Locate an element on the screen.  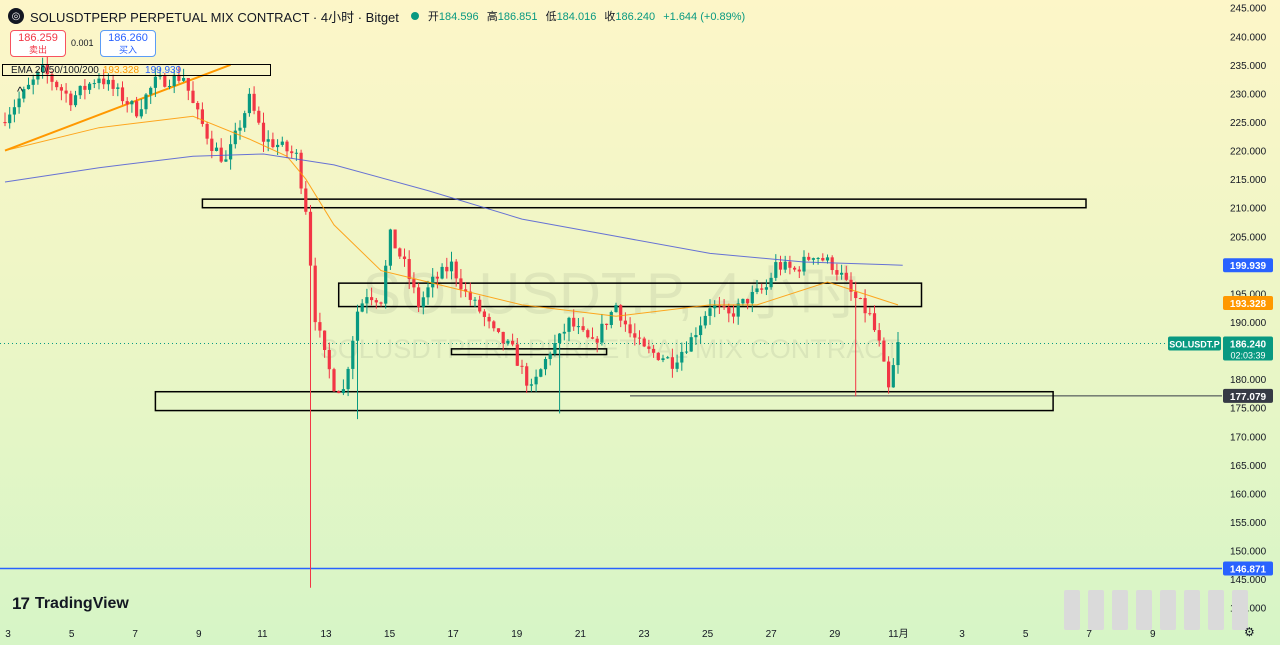
buy-button: 186.260 买入 is located at coordinates (128, 43).